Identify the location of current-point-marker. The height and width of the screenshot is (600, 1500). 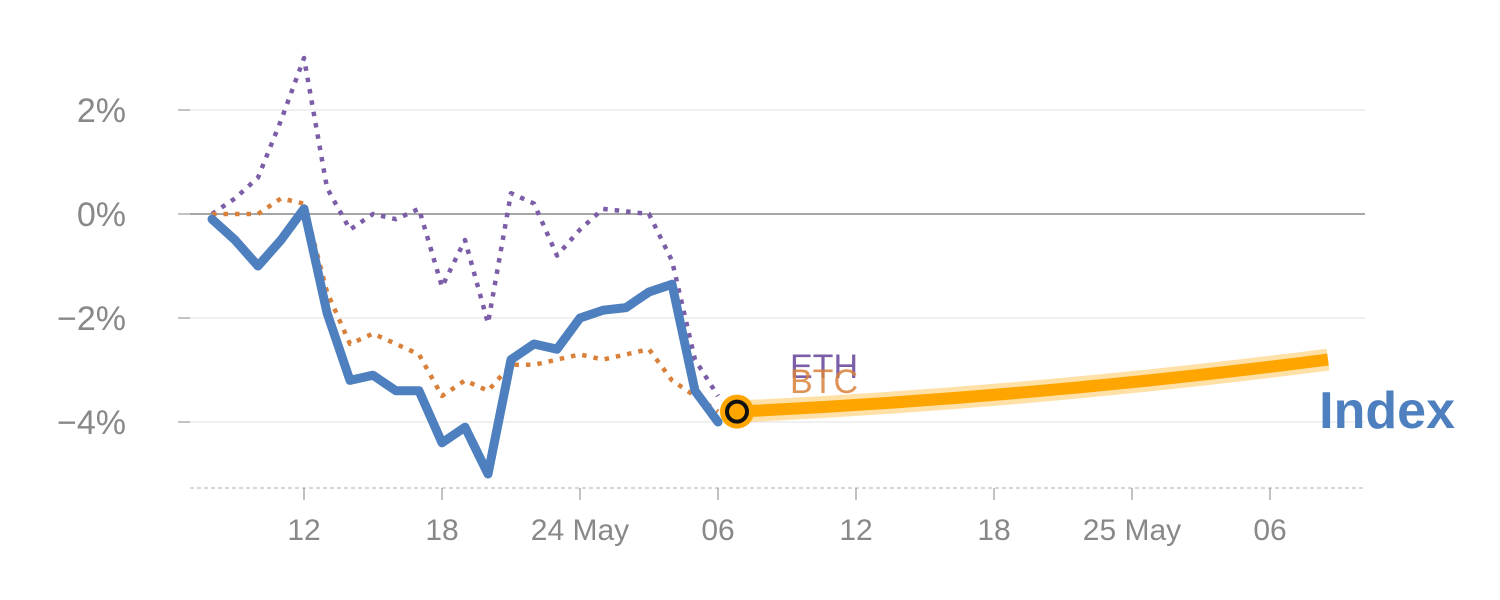
(737, 411).